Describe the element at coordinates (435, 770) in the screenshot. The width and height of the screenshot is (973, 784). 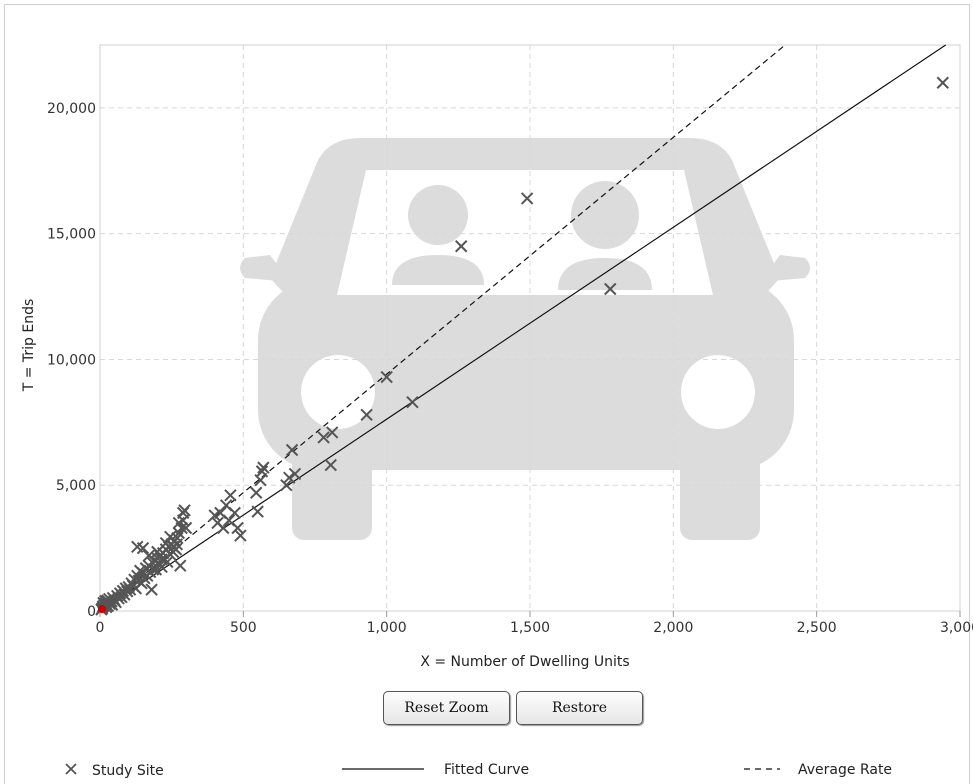
I see `legend-item-fitted-curve: Fitted Curve` at that location.